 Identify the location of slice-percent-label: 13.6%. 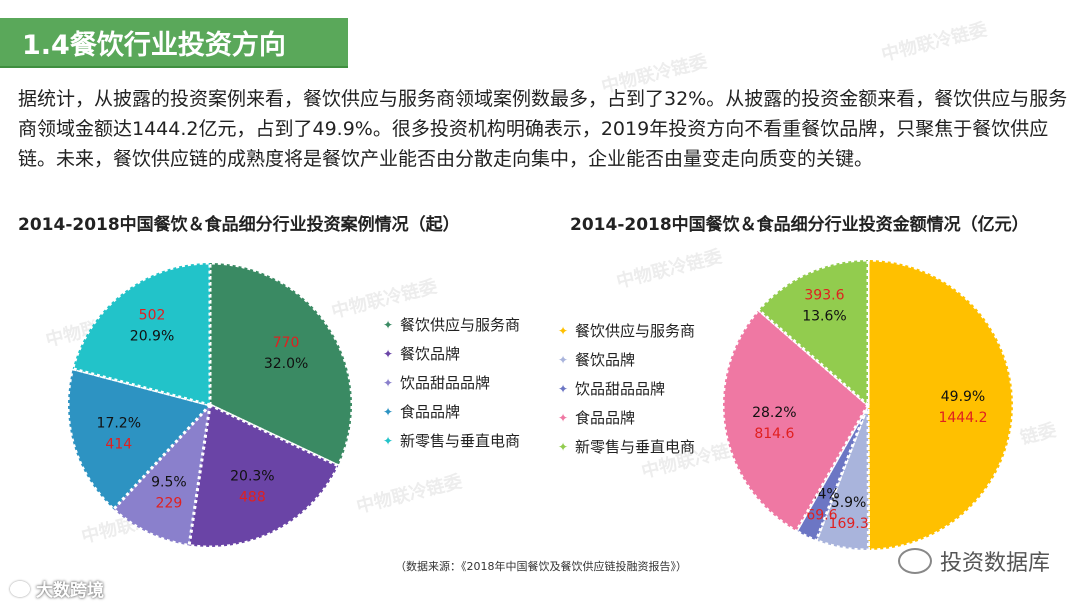
(824, 316).